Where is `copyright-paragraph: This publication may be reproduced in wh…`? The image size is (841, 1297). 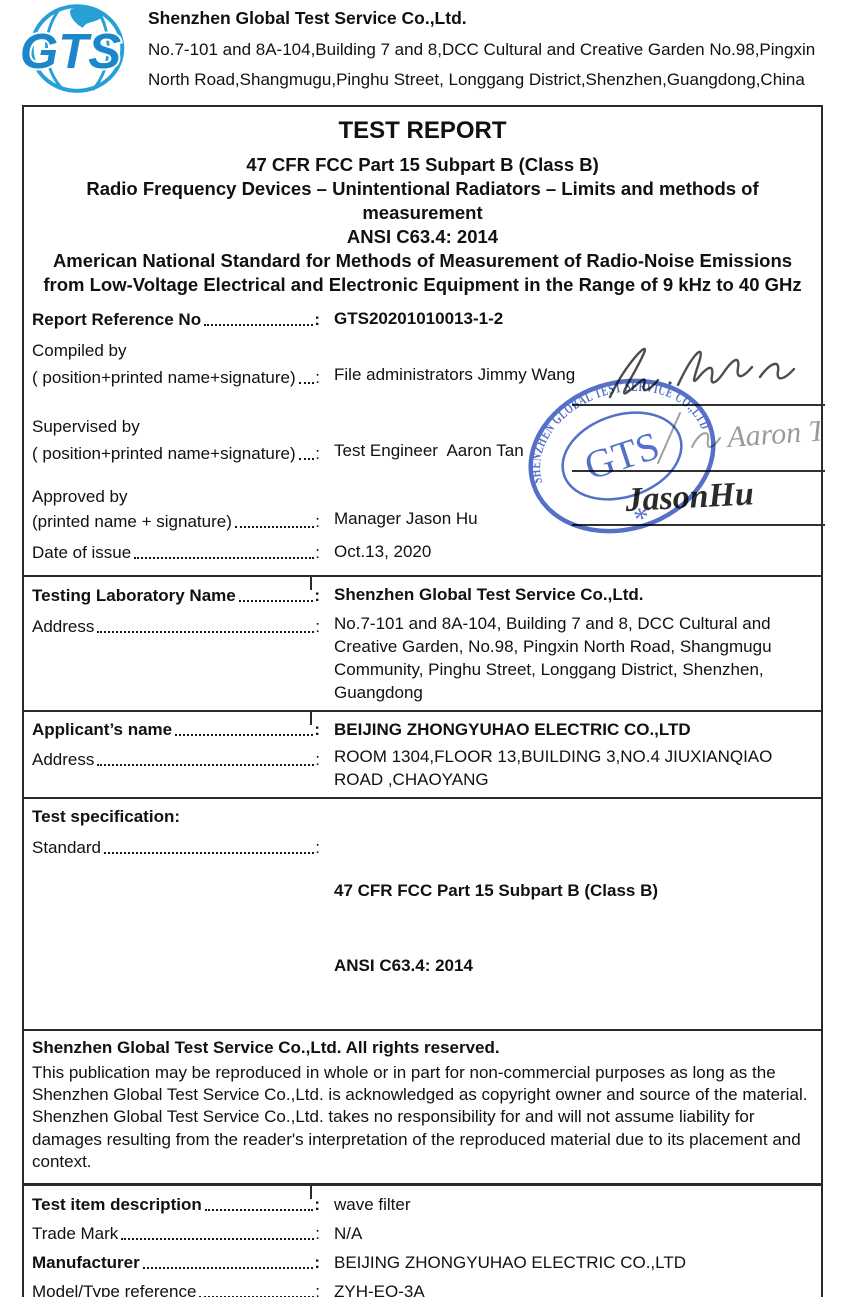 copyright-paragraph: This publication may be reproduced in wh… is located at coordinates (420, 1117).